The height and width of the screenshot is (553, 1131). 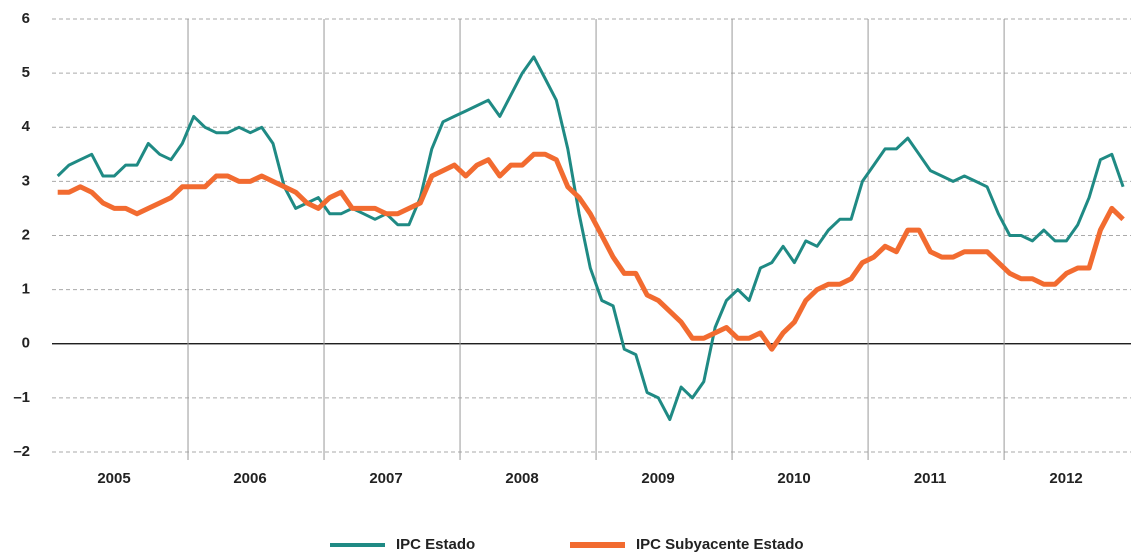 What do you see at coordinates (26, 72) in the screenshot?
I see `y-tick-label: 5` at bounding box center [26, 72].